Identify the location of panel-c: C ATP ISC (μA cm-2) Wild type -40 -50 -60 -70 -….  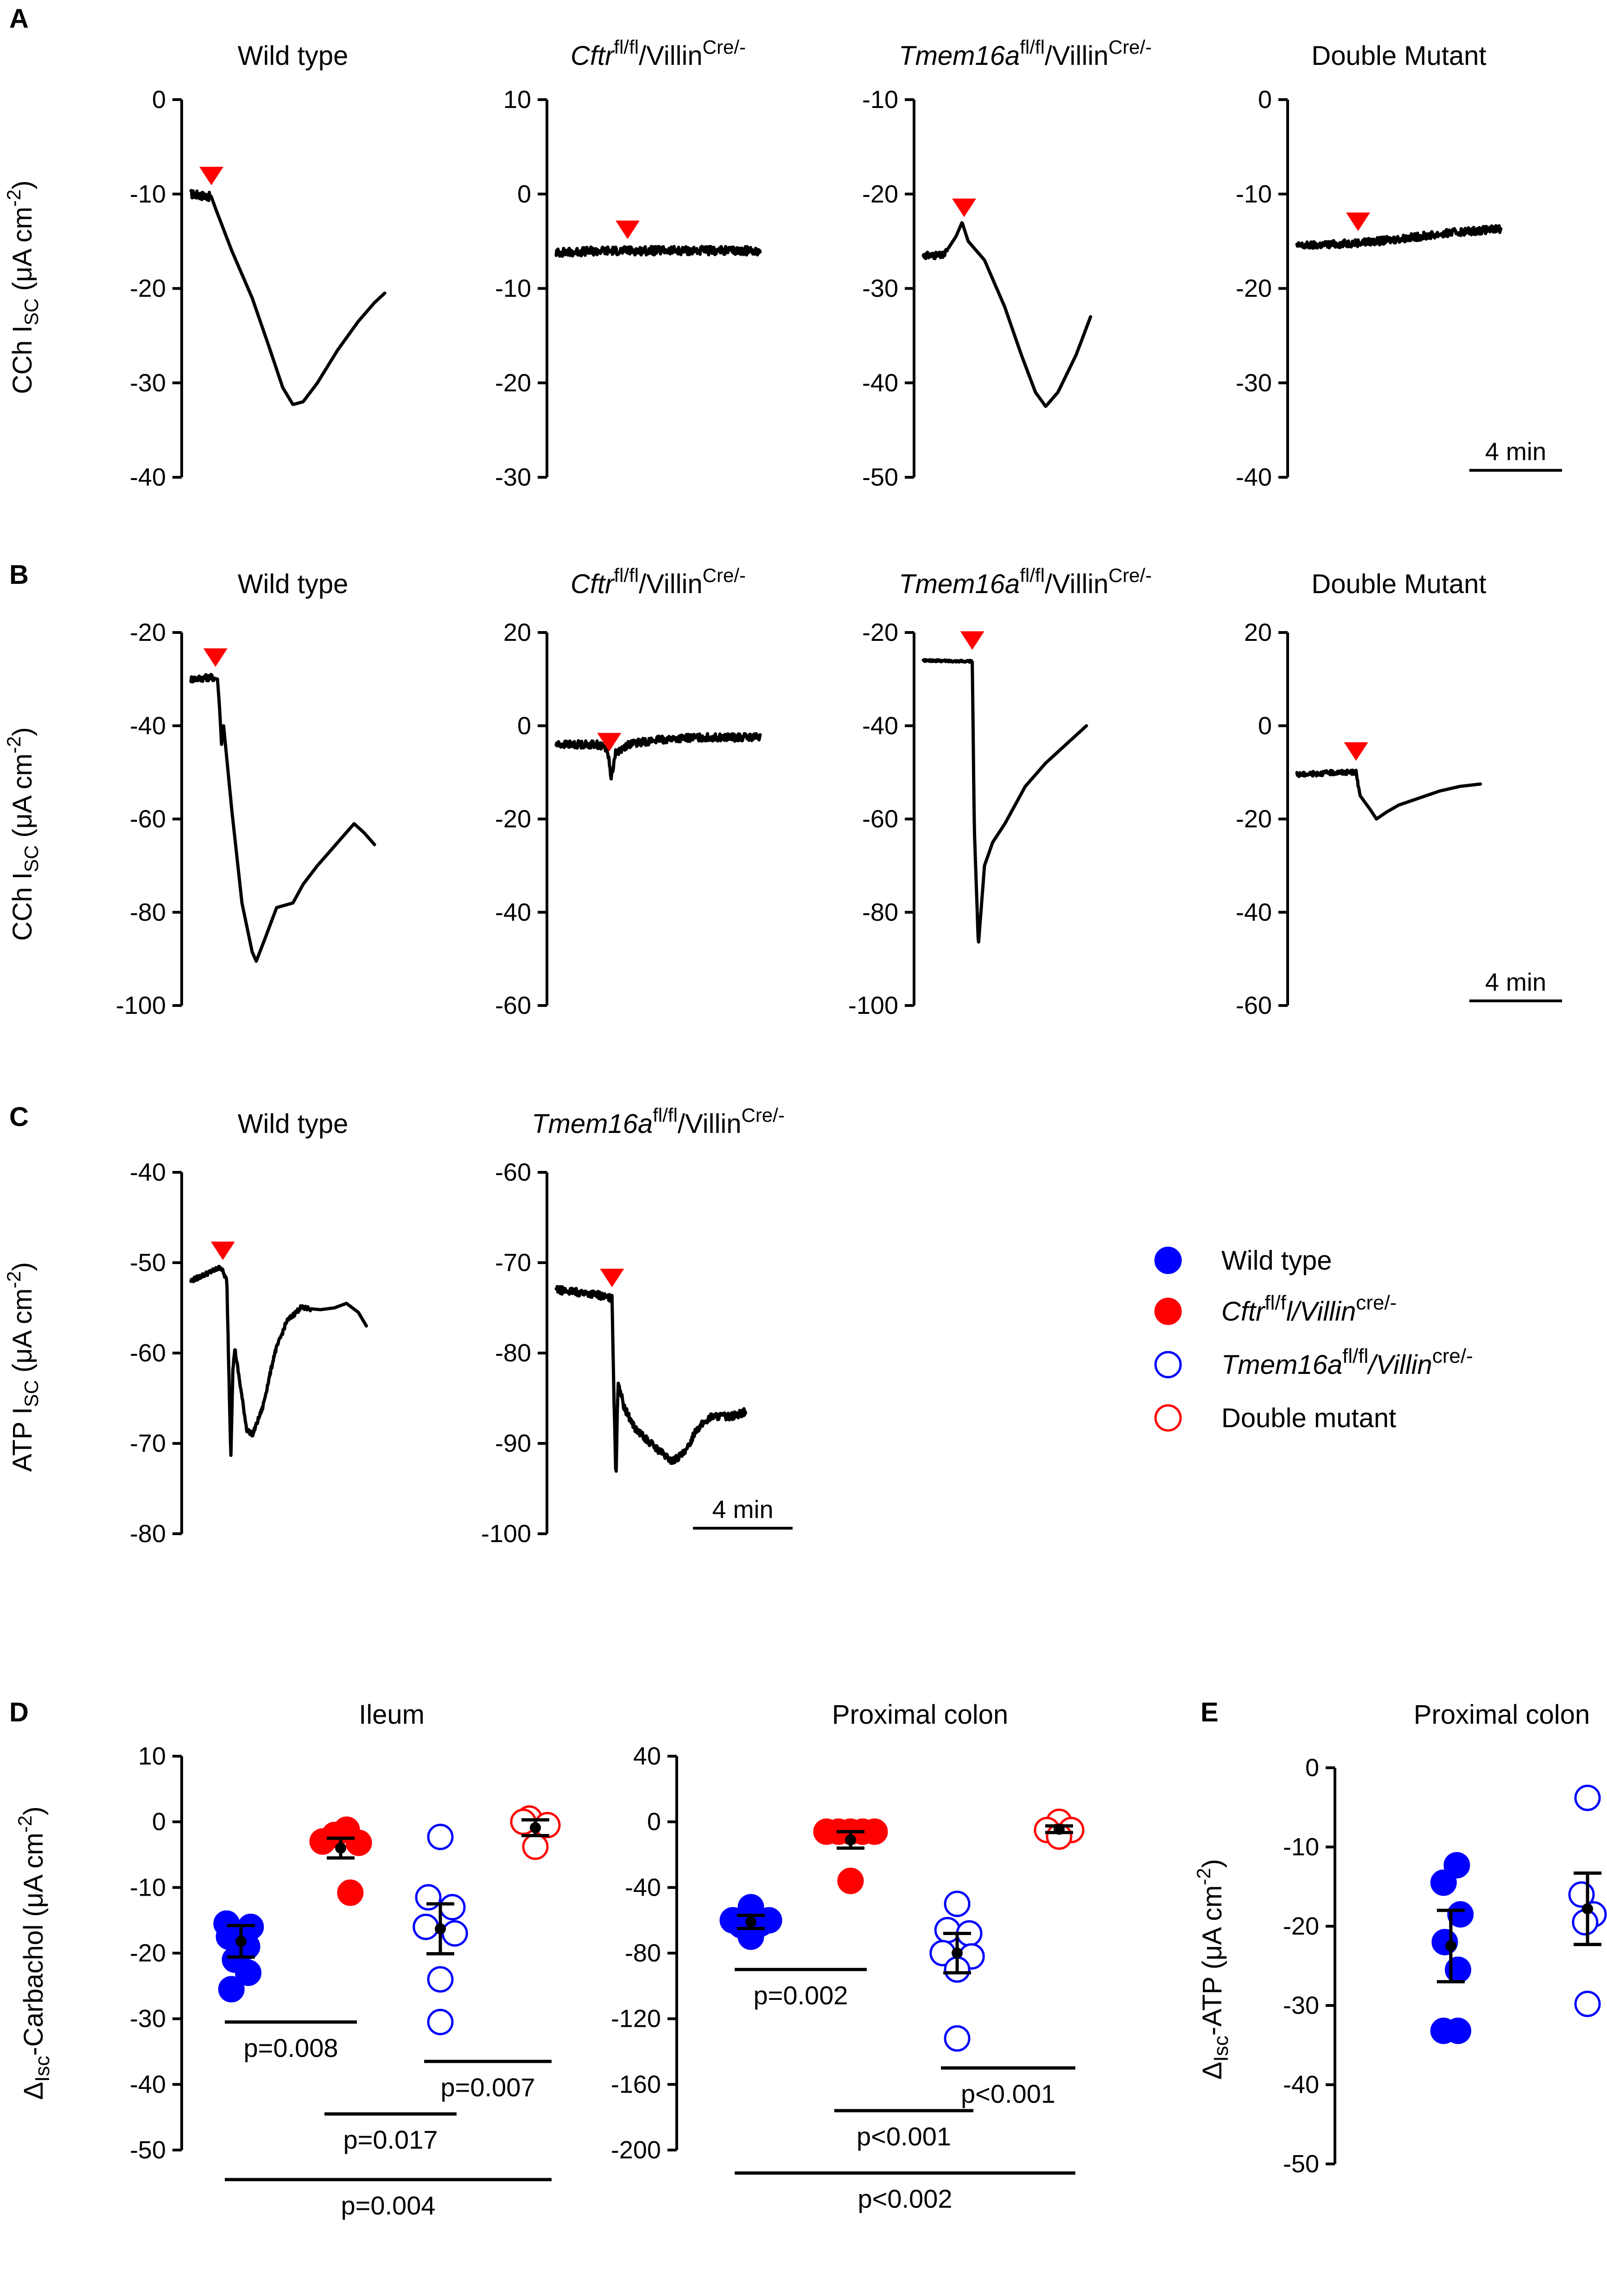
(398, 1325).